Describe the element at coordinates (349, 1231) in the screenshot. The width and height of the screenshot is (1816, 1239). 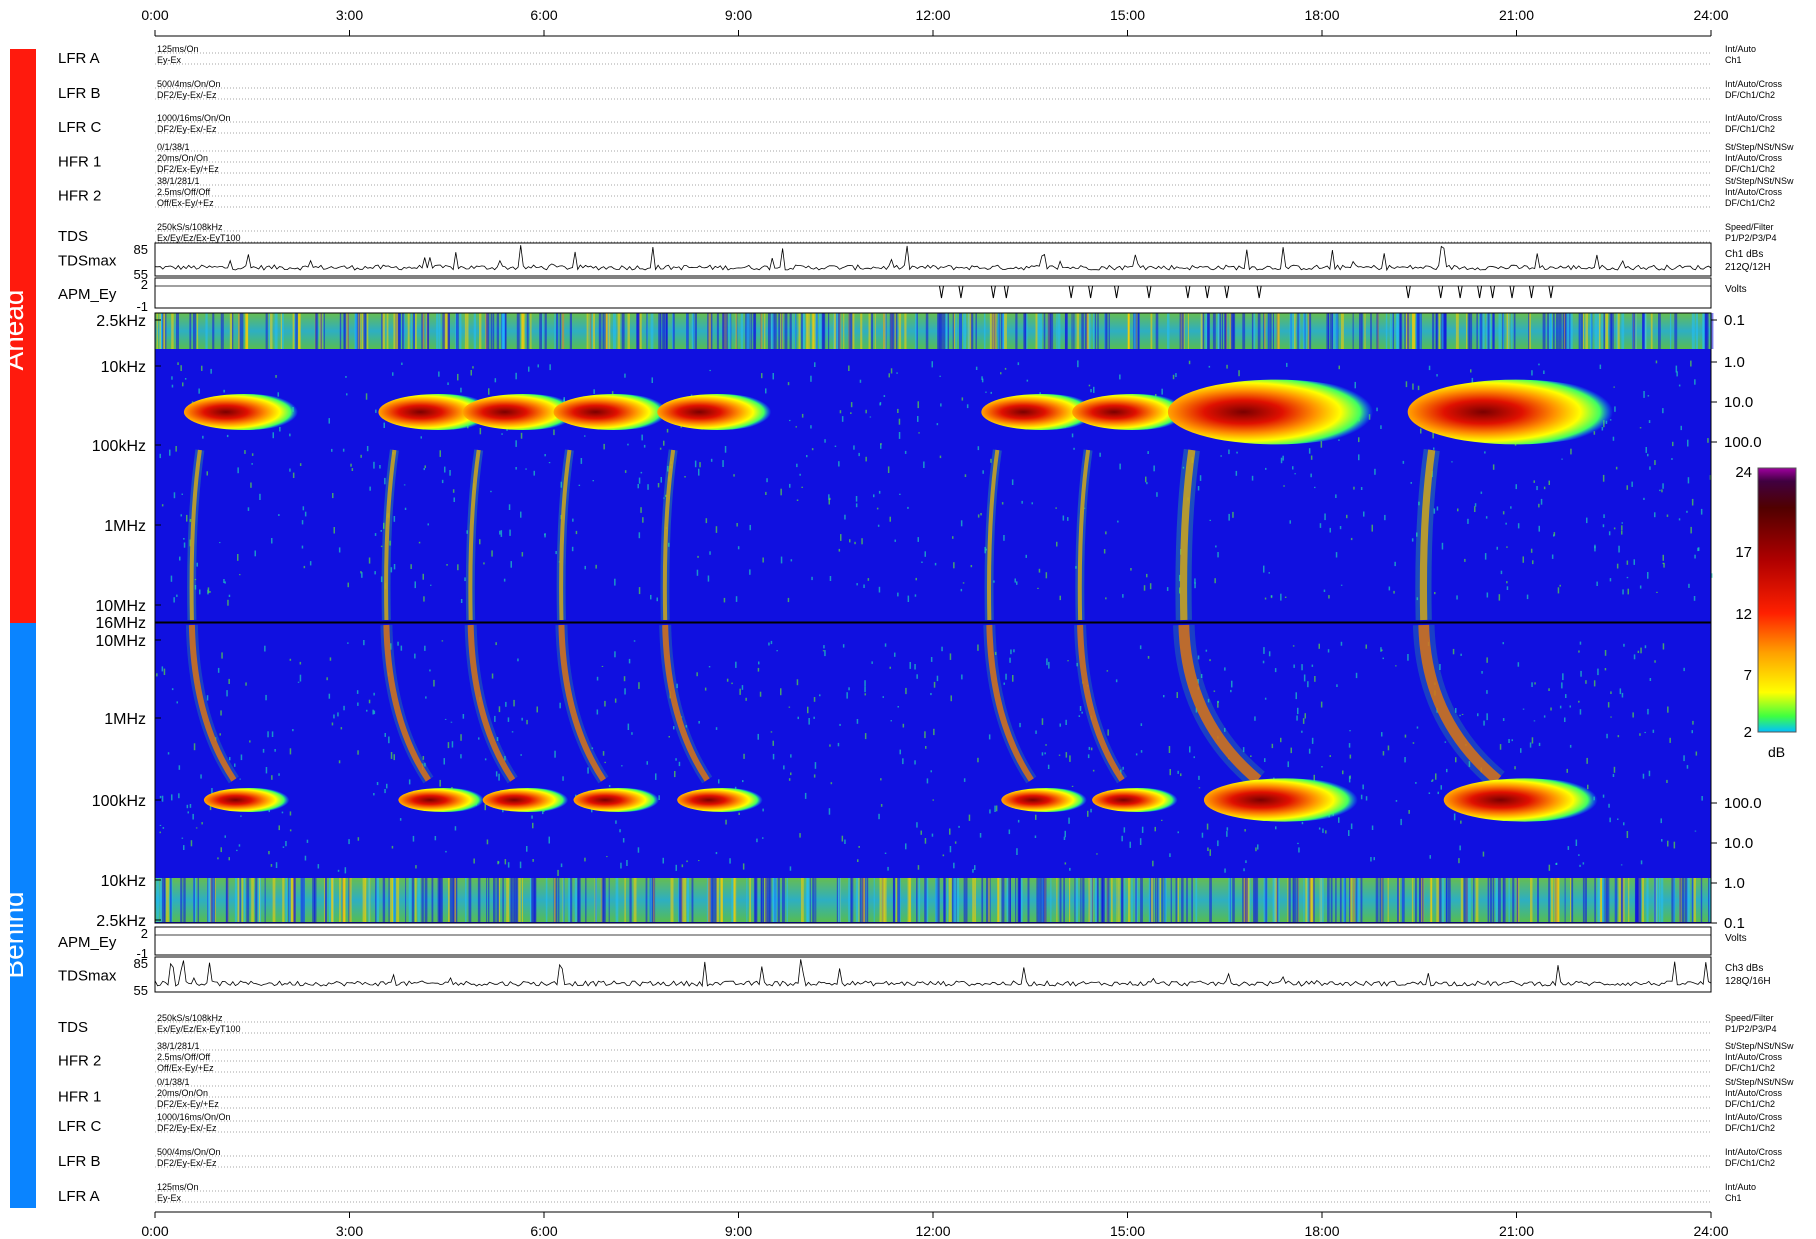
I see `bottom-time-tick: 3:00` at that location.